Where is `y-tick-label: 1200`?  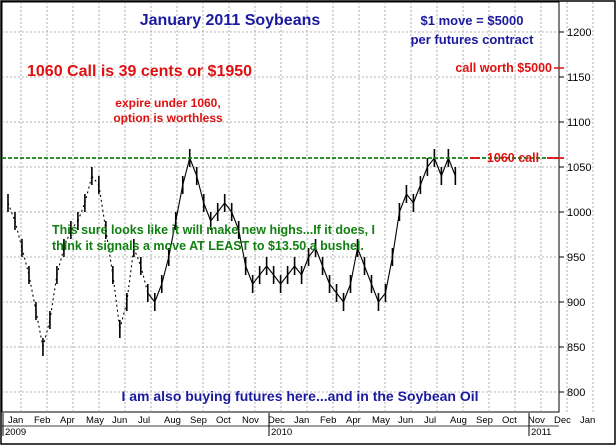
y-tick-label: 1200 is located at coordinates (579, 33).